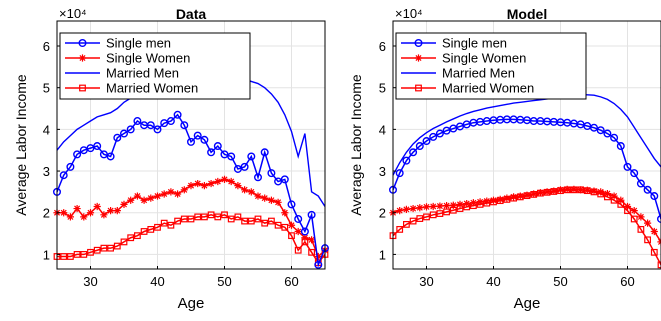 Image resolution: width=661 pixels, height=321 pixels. Describe the element at coordinates (142, 73) in the screenshot. I see `legend-label: Married Men` at that location.